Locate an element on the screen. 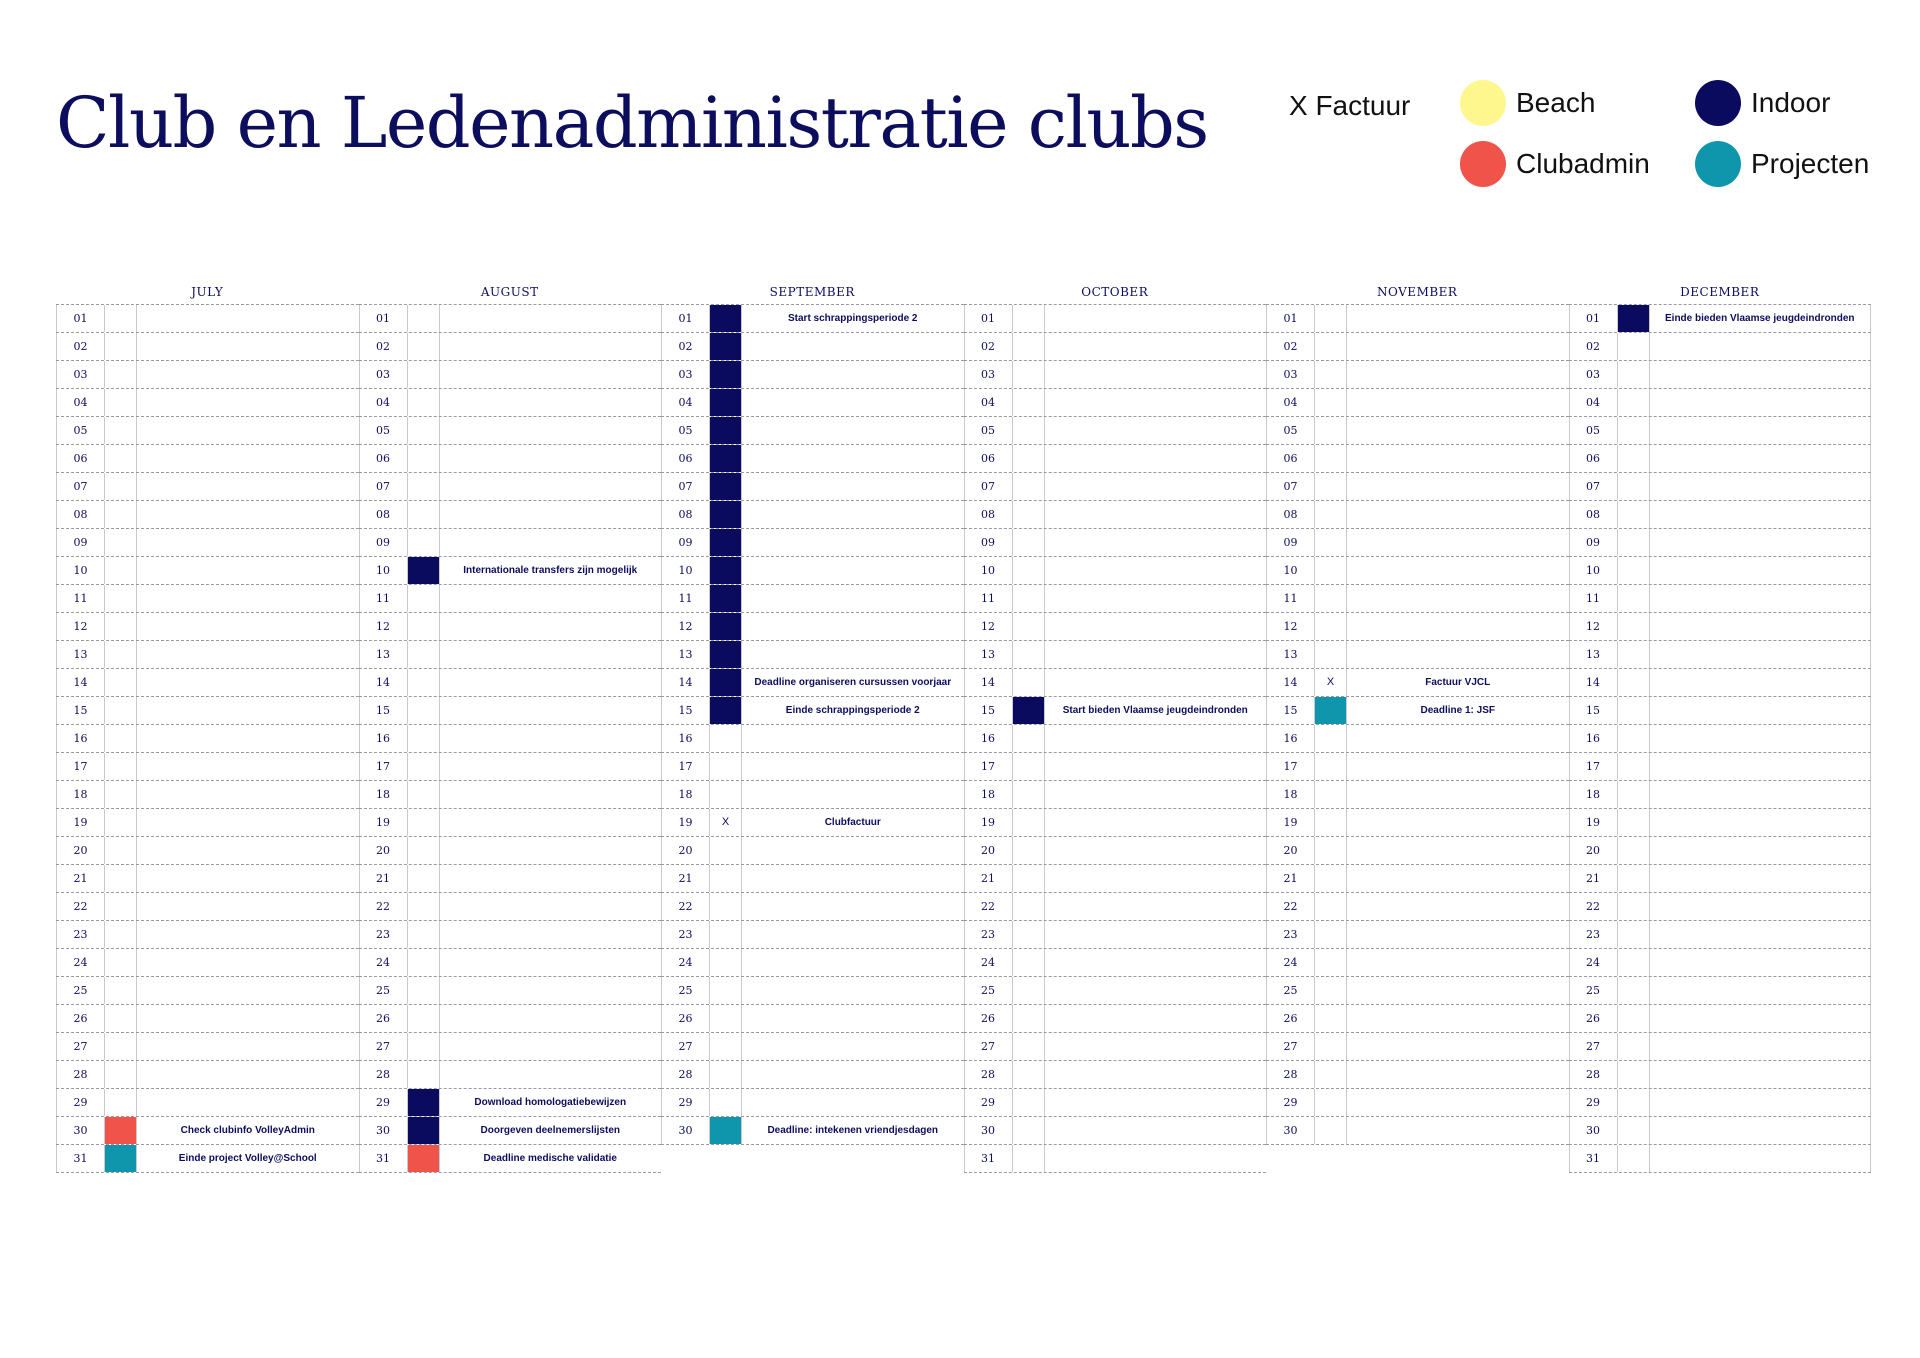  event-label: Deadline 1: JSF is located at coordinates (1457, 710).